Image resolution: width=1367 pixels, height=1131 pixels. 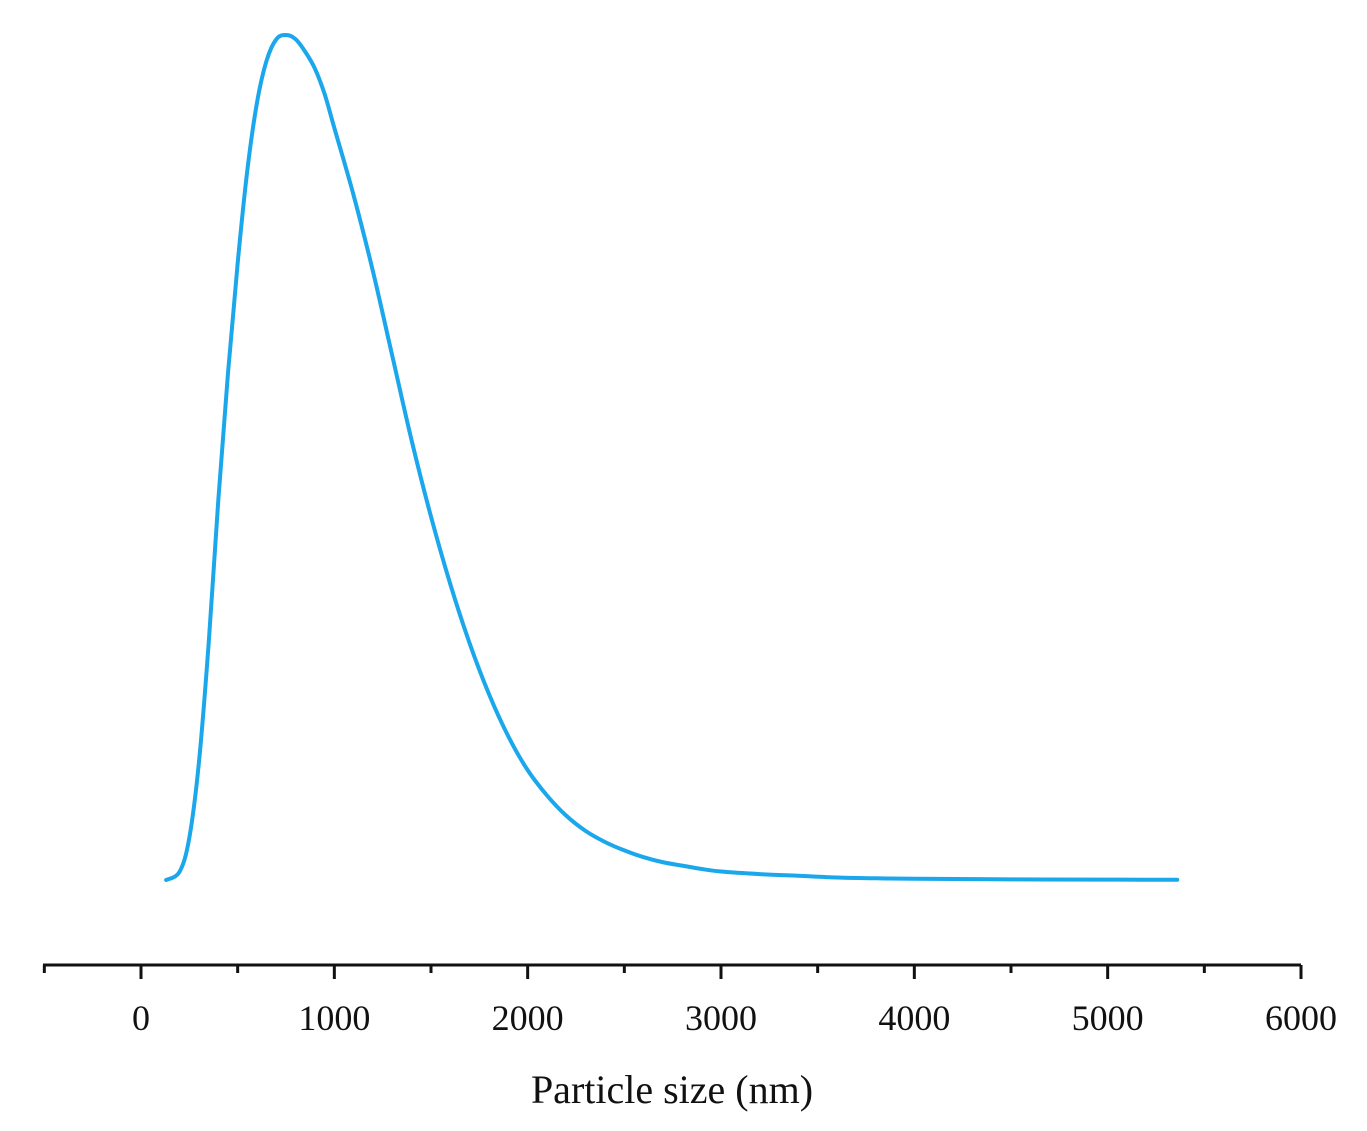 What do you see at coordinates (672, 1089) in the screenshot?
I see `x-axis-title: Particle size (nm)` at bounding box center [672, 1089].